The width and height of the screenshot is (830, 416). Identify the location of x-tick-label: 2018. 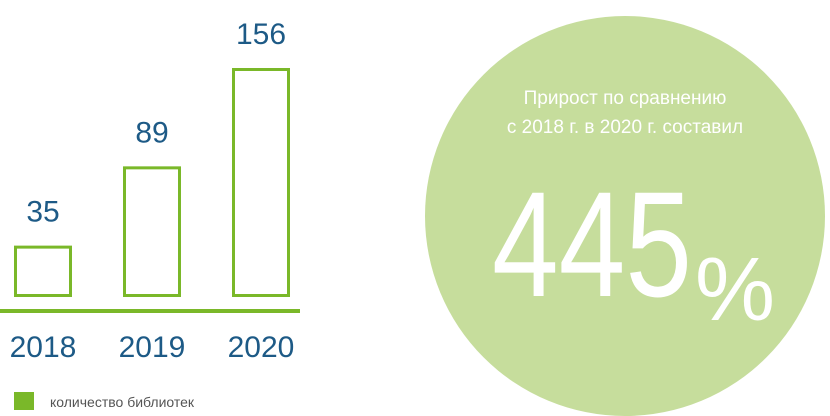
(43, 347).